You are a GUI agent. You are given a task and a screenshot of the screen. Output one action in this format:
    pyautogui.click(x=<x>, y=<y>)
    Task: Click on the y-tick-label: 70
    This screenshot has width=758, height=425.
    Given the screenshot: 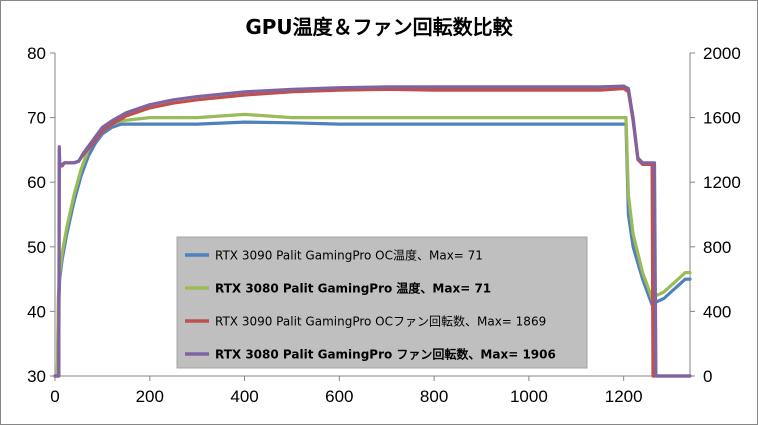 What is the action you would take?
    pyautogui.click(x=36, y=118)
    